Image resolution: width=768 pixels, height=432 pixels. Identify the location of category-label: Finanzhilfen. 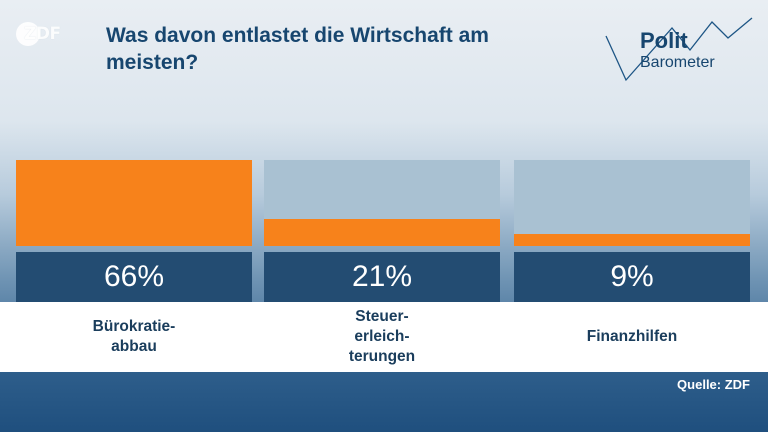
(632, 336).